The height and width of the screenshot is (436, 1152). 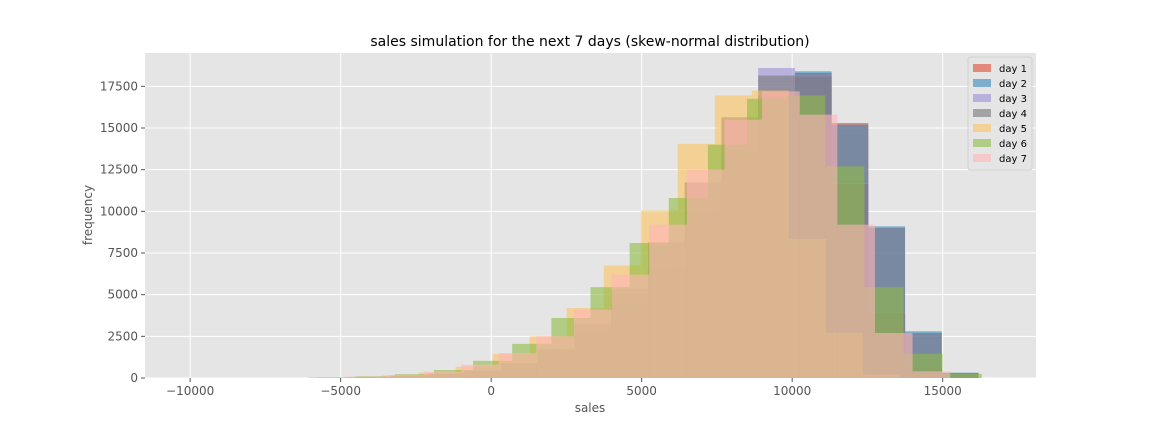 What do you see at coordinates (88, 215) in the screenshot?
I see `y-axis-label: frequency` at bounding box center [88, 215].